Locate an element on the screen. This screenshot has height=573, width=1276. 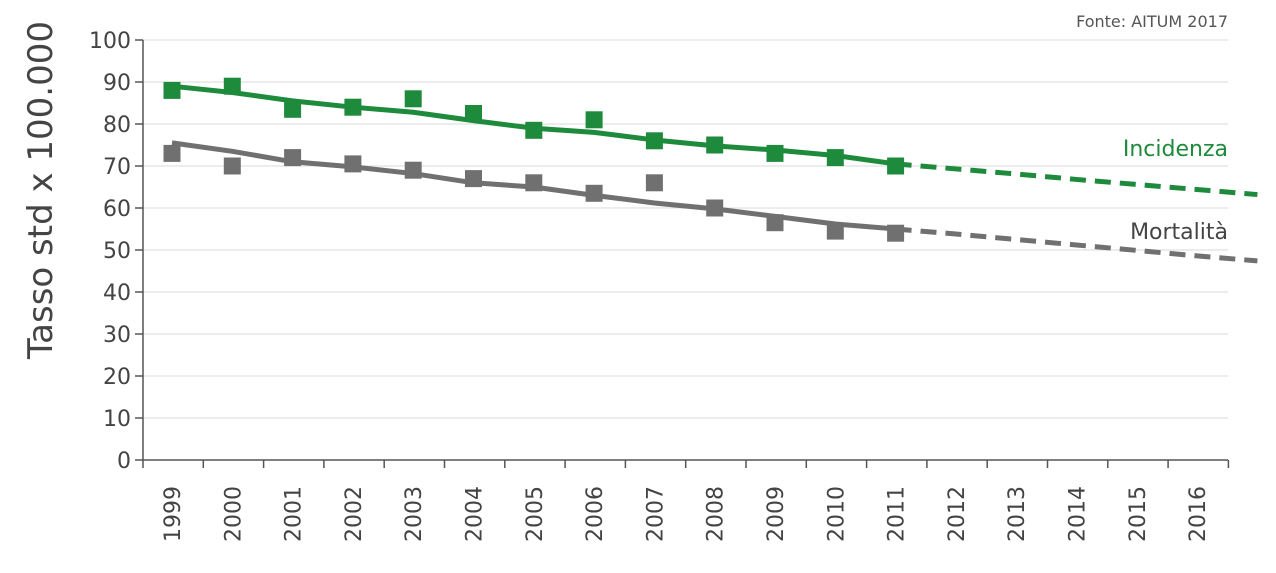
y-tick-label: 70 is located at coordinates (117, 167).